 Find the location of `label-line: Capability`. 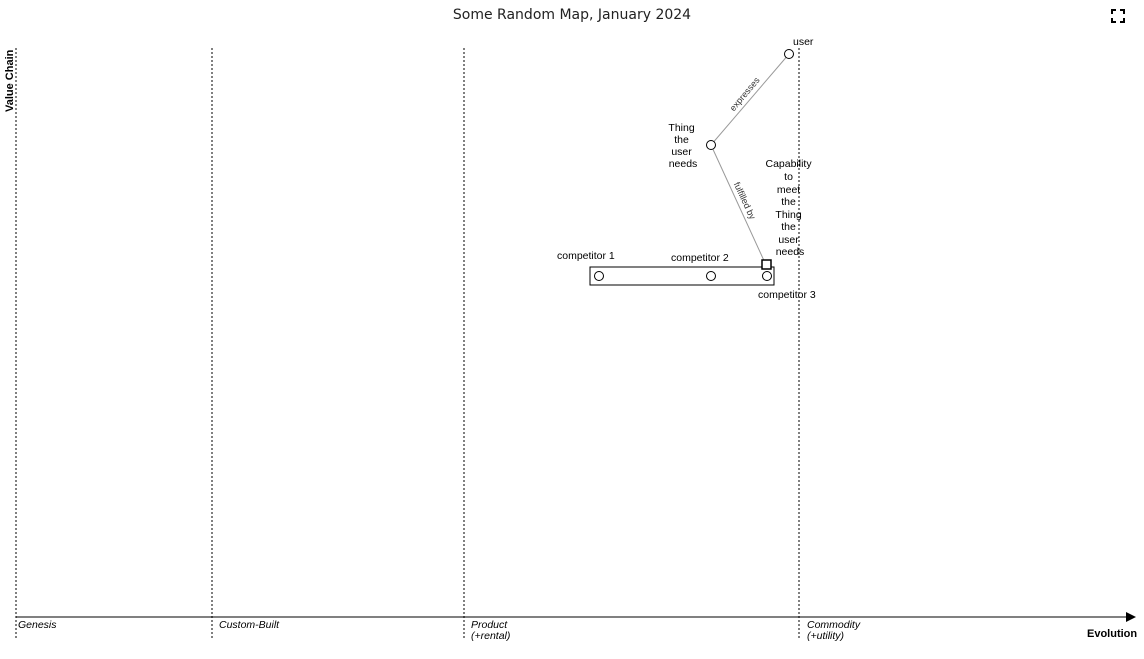

label-line: Capability is located at coordinates (788, 164).